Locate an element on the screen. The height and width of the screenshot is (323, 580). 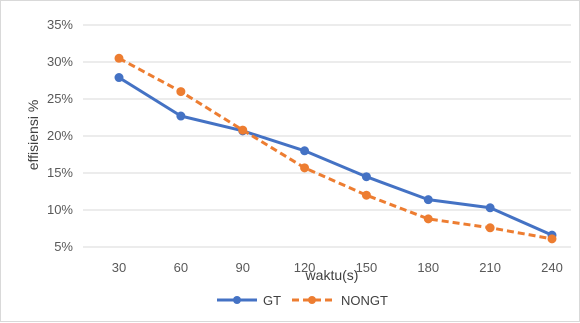
x-tick-label: 180 is located at coordinates (428, 267).